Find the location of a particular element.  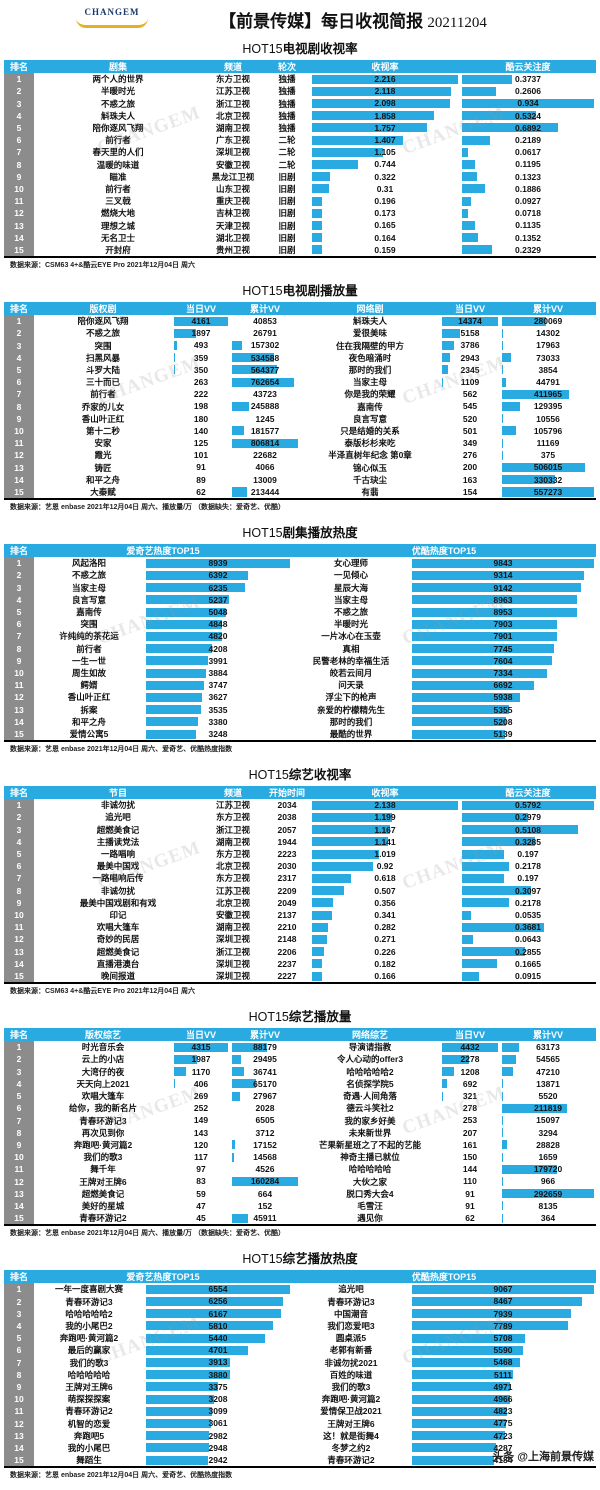

cell-value: 152 is located at coordinates (265, 1206).